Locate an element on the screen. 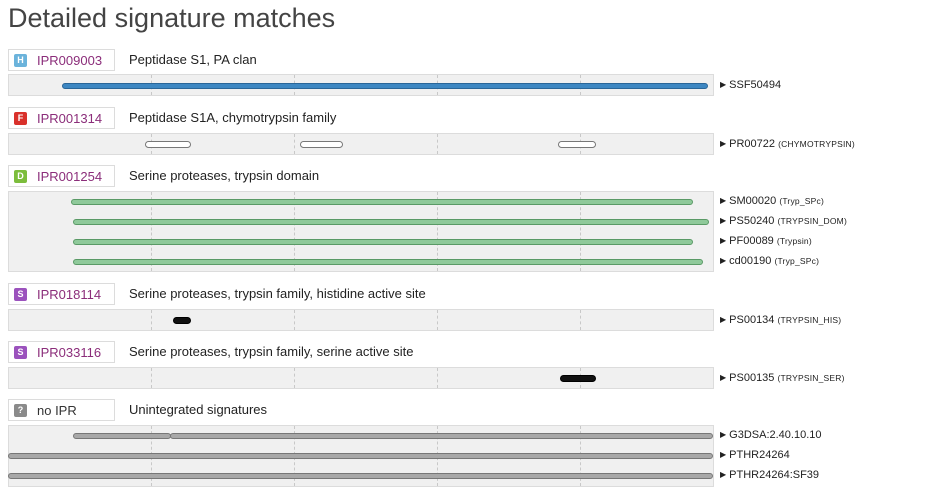 Image resolution: width=942 pixels, height=494 pixels. signature-label: ▶ PTHR24264:SF39 is located at coordinates (769, 475).